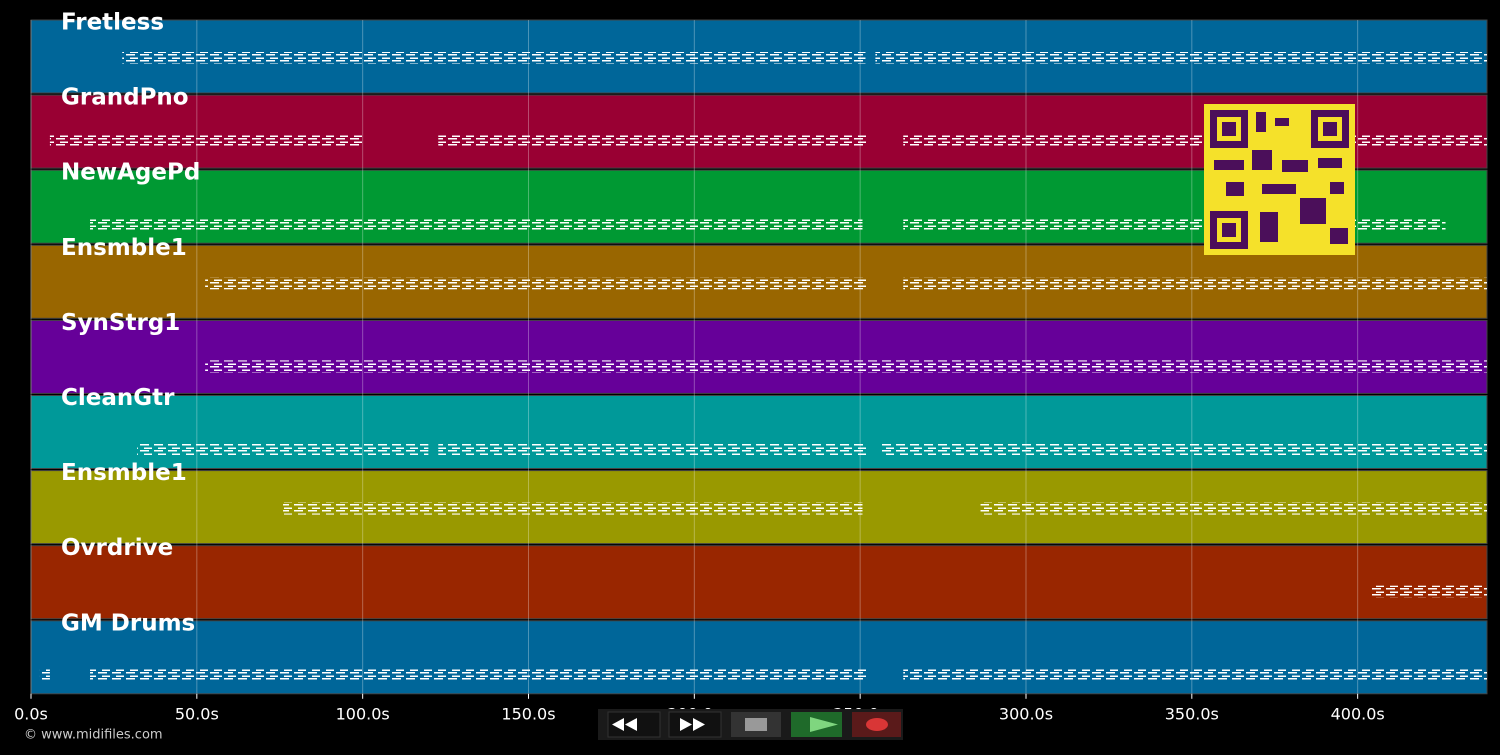 This screenshot has width=1500, height=755. I want to click on track-name: NewAgePd, so click(130, 173).